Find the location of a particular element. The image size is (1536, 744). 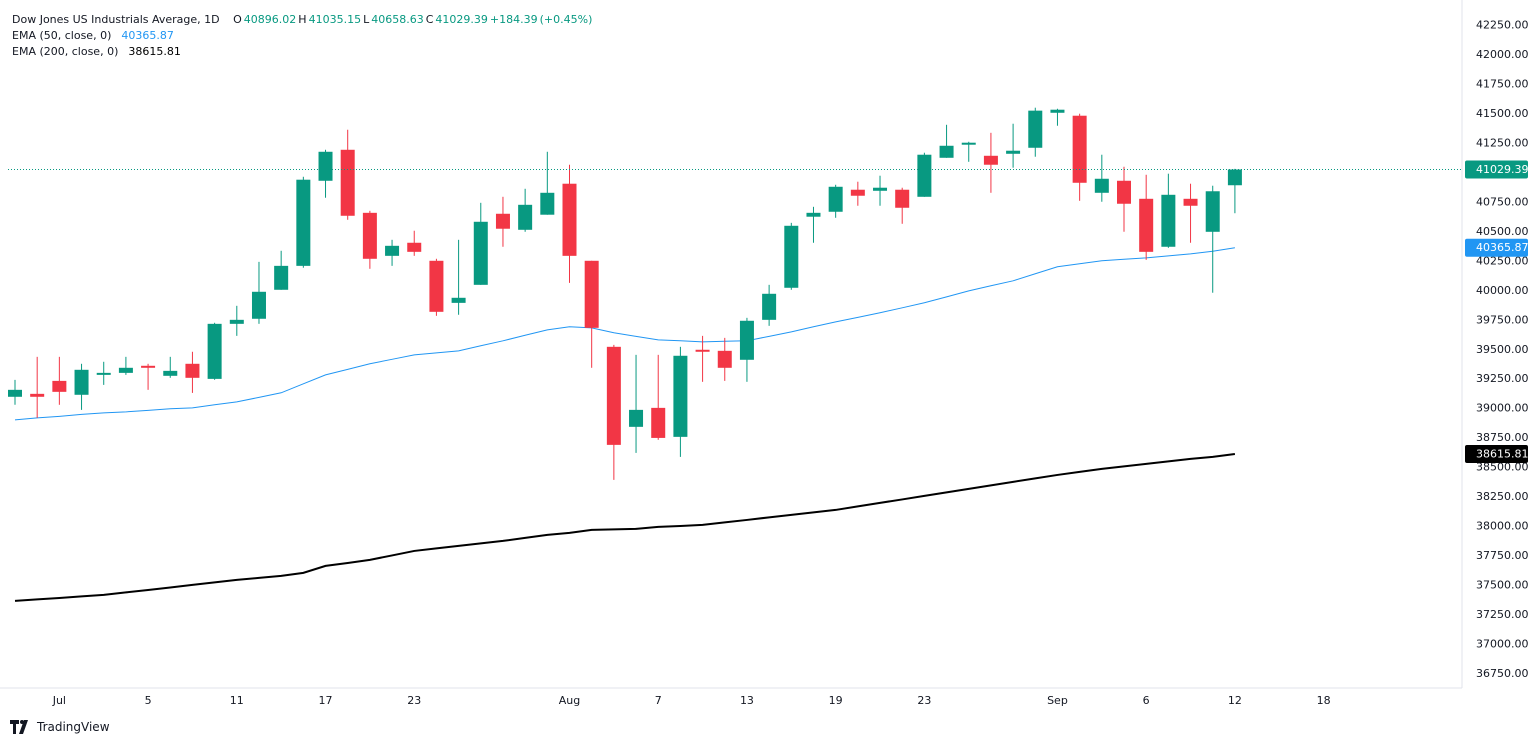

x-tick-label: Aug is located at coordinates (569, 700).